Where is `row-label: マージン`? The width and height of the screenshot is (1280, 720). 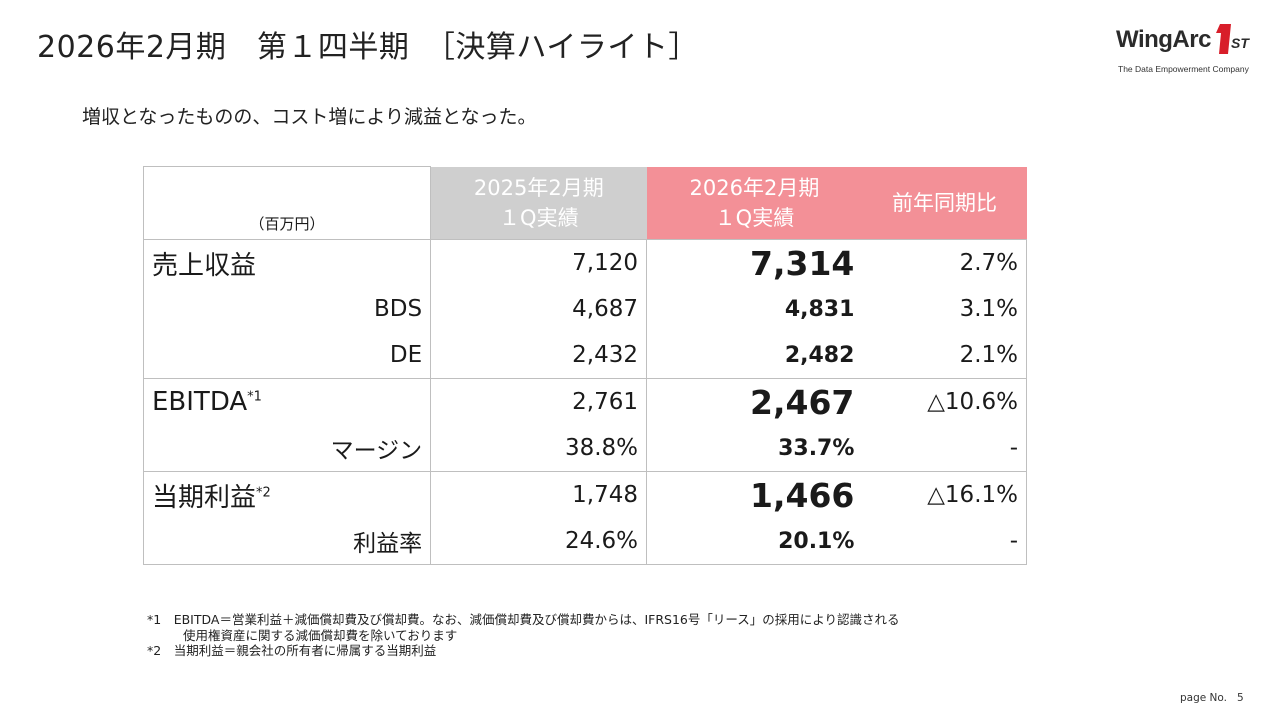
row-label: マージン is located at coordinates (287, 448).